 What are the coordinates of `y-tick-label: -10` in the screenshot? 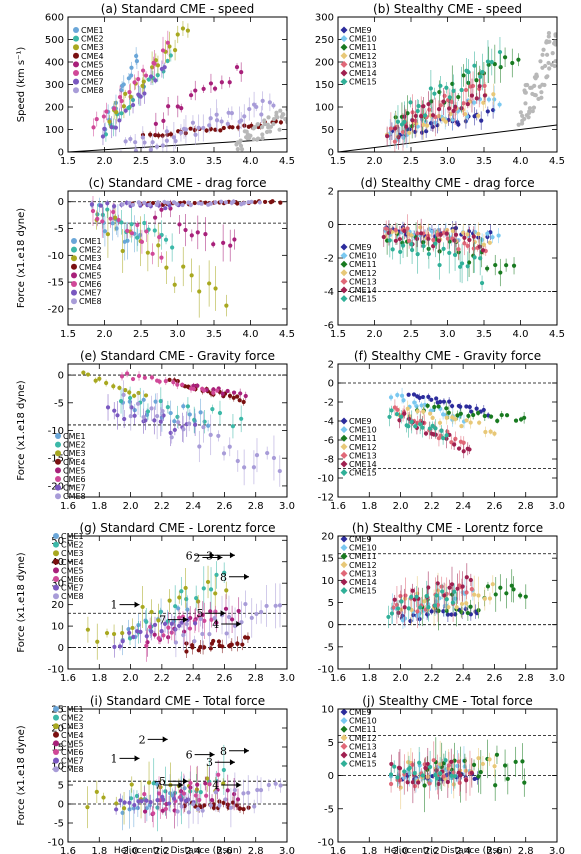 It's located at (326, 843).